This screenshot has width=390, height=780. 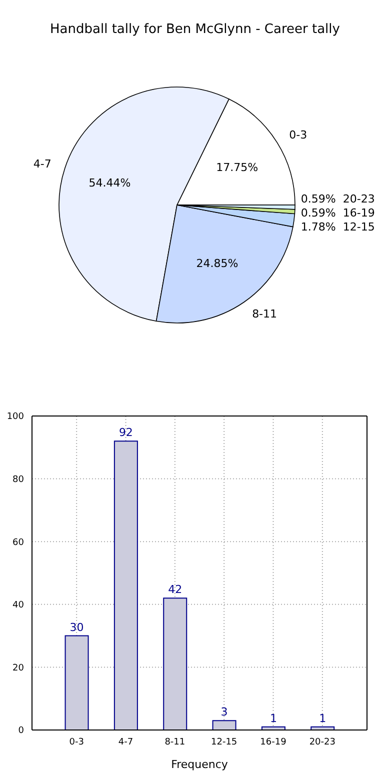 What do you see at coordinates (18, 543) in the screenshot?
I see `y-tick-label: 60` at bounding box center [18, 543].